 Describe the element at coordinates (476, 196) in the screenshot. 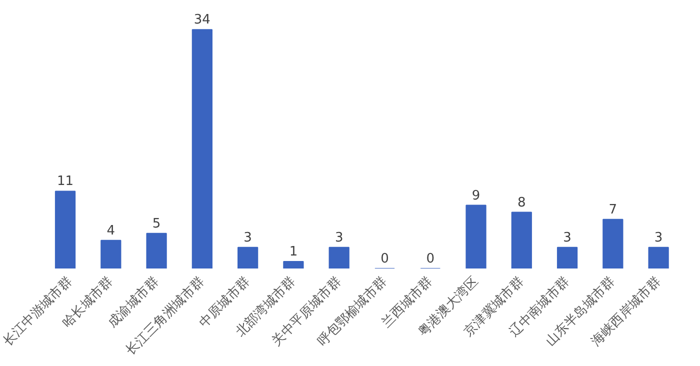

I see `data-label: 9` at that location.